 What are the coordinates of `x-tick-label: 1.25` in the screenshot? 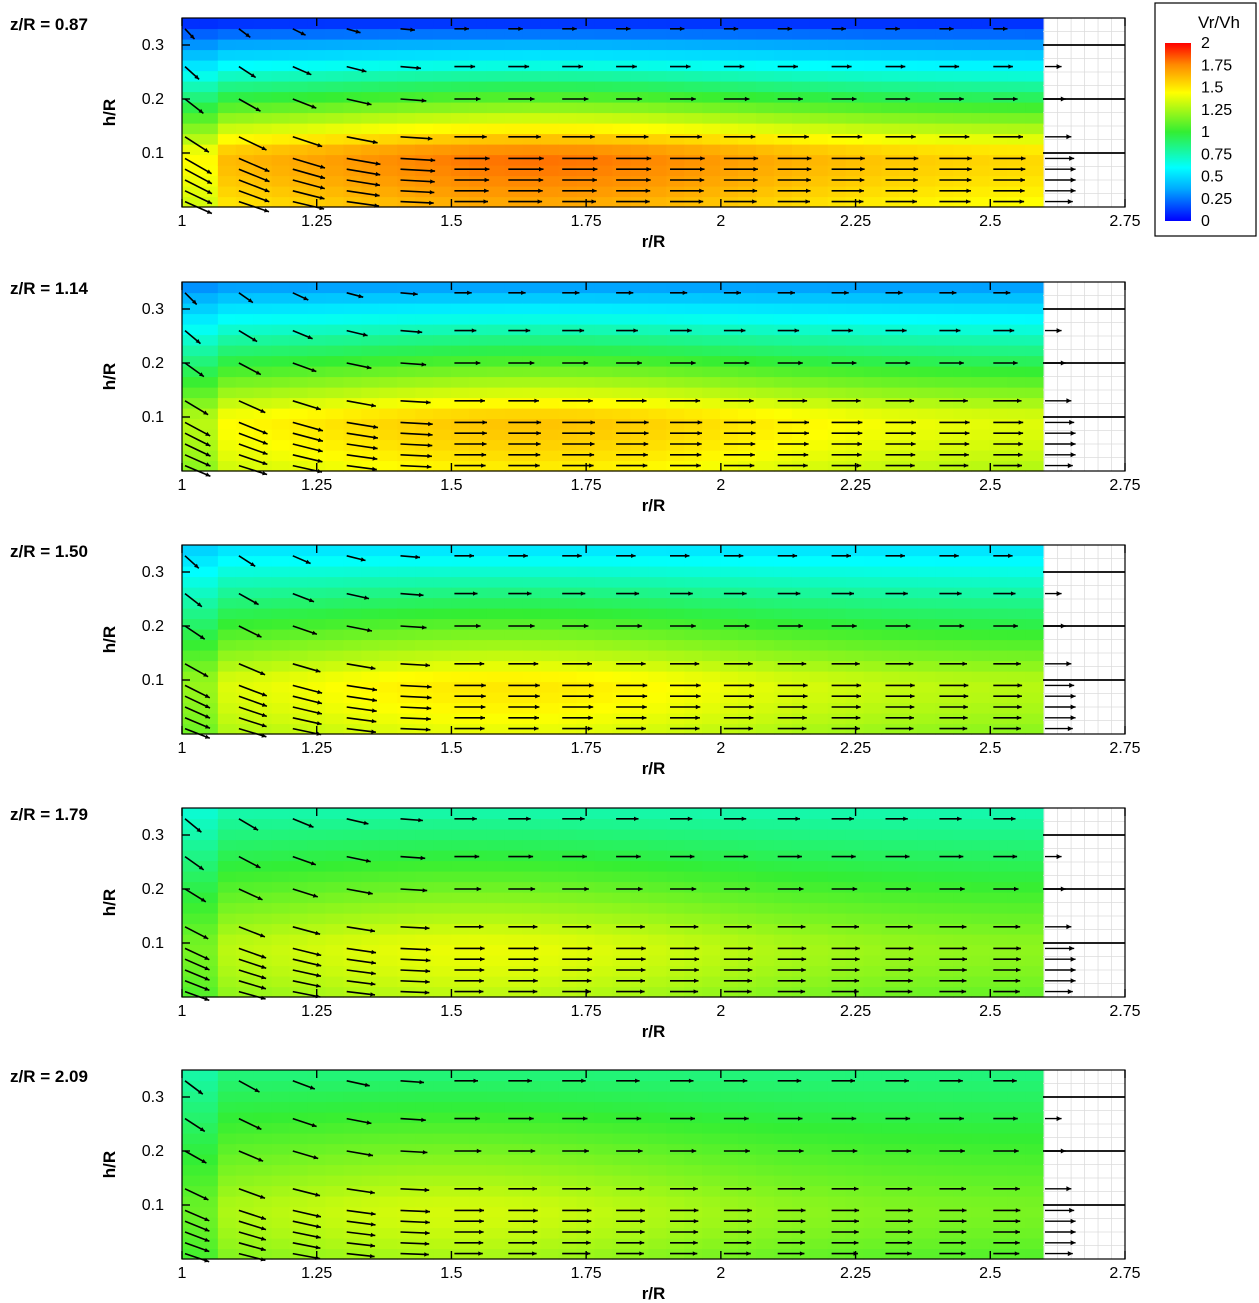 It's located at (316, 748).